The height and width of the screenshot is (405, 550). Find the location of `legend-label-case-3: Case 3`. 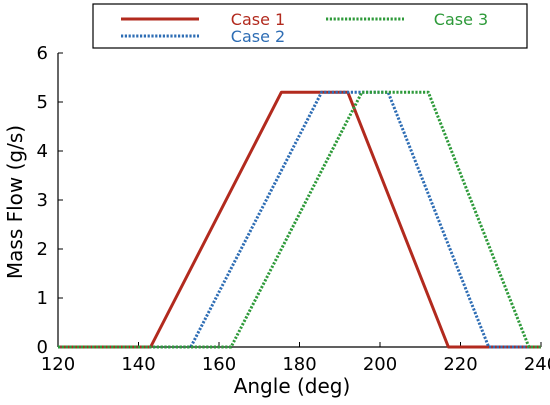

legend-label-case-3: Case 3 is located at coordinates (461, 19).